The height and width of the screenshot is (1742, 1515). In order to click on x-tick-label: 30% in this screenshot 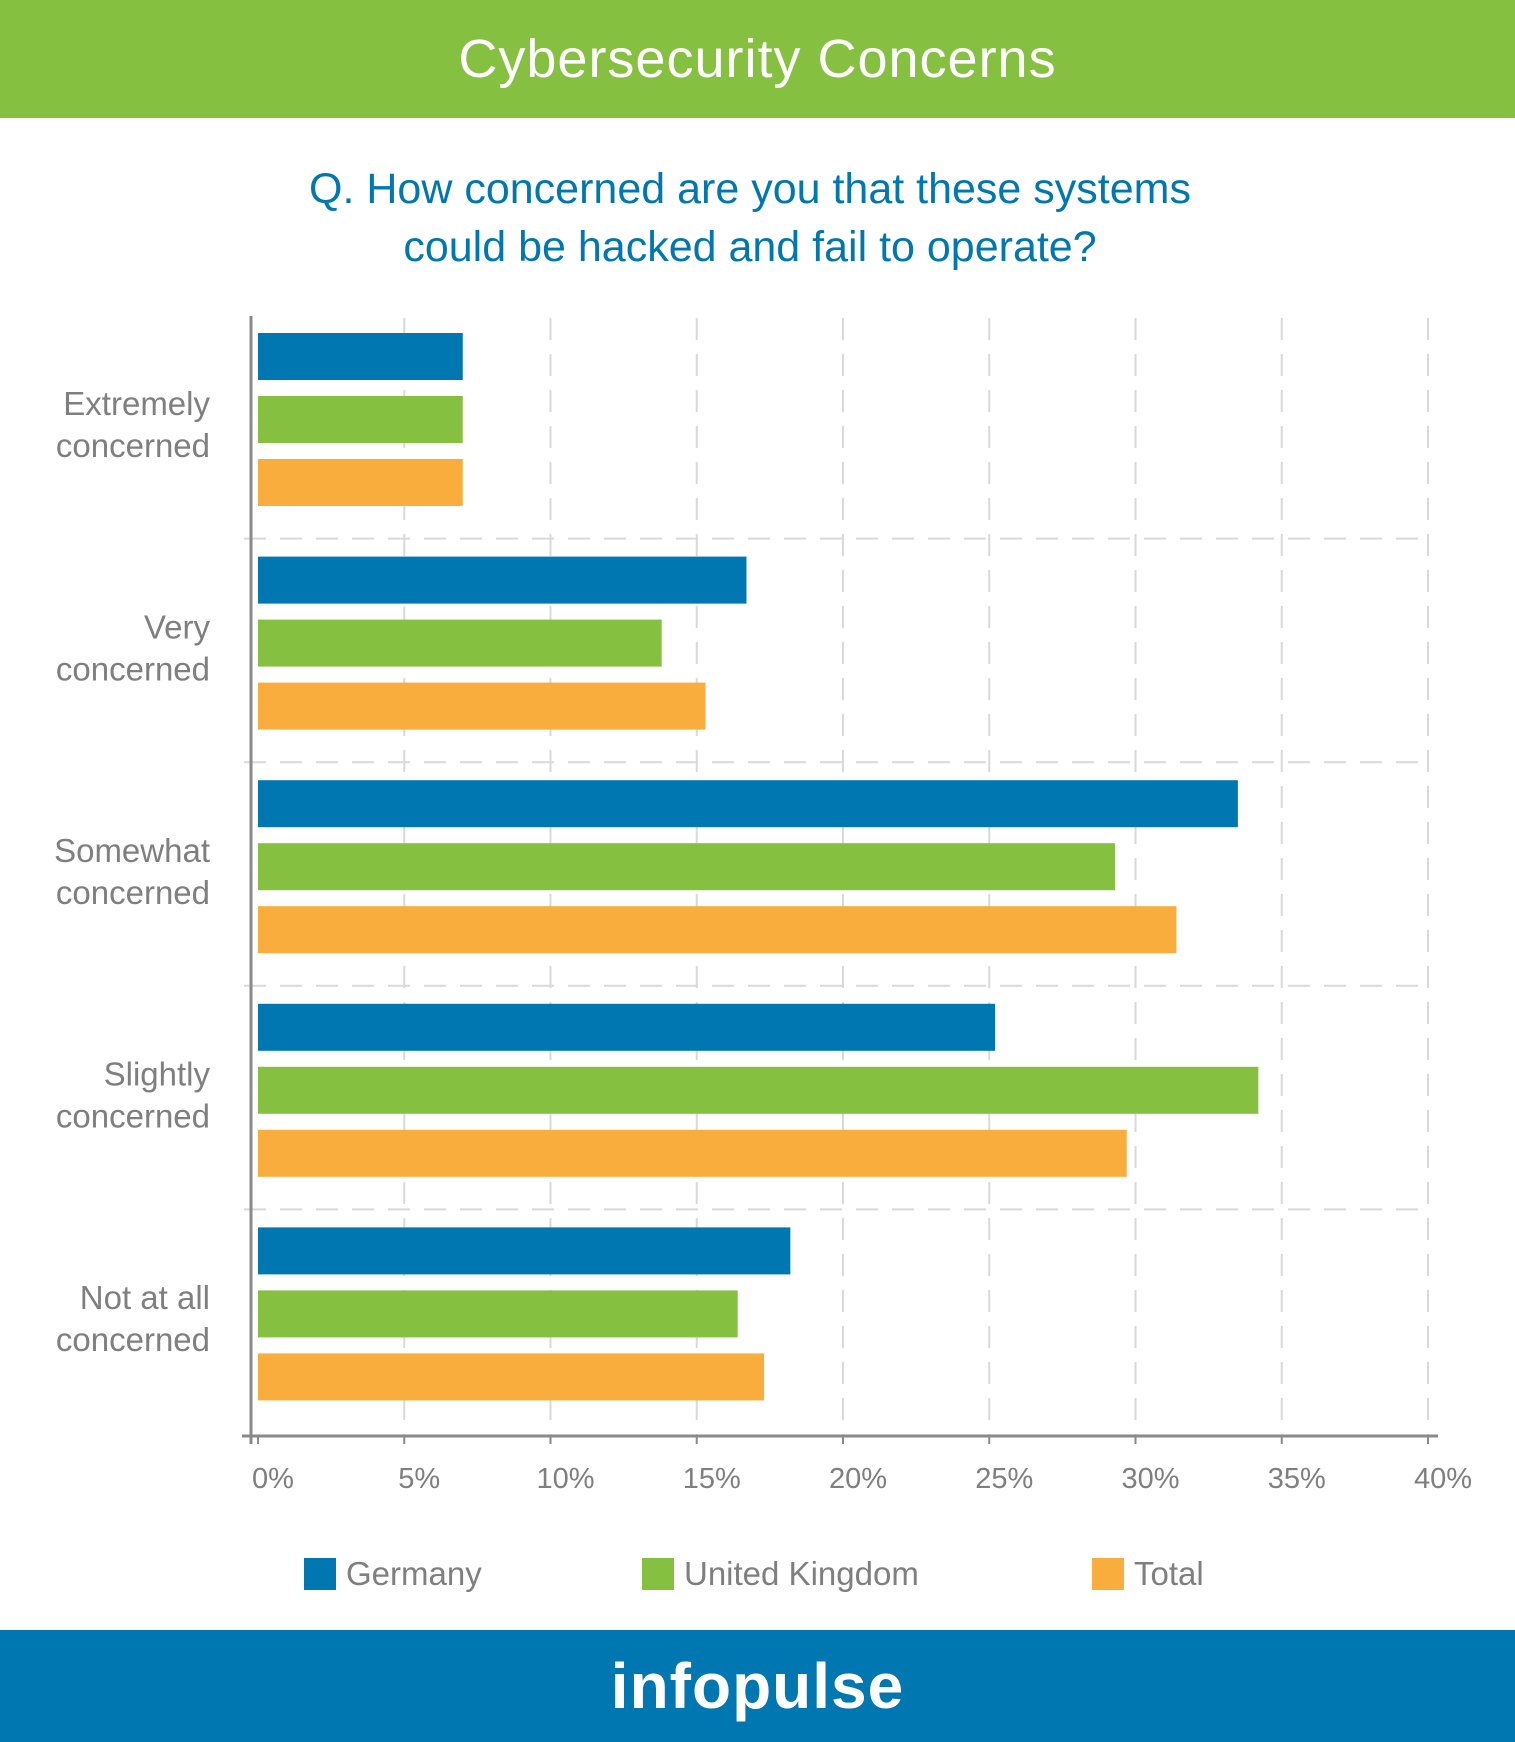, I will do `click(1150, 1479)`.